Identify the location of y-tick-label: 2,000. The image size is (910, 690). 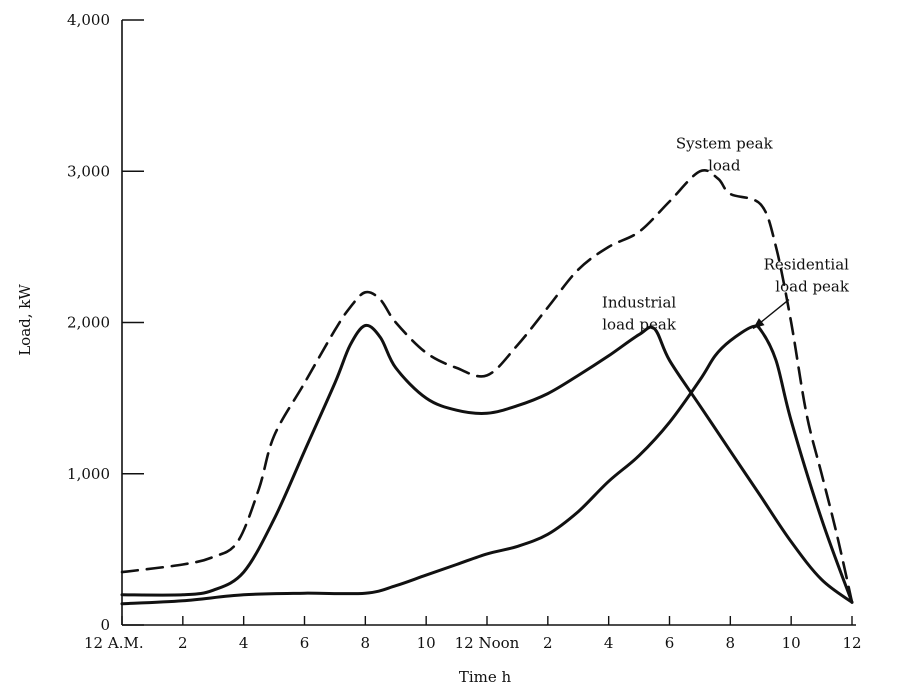
(88, 323).